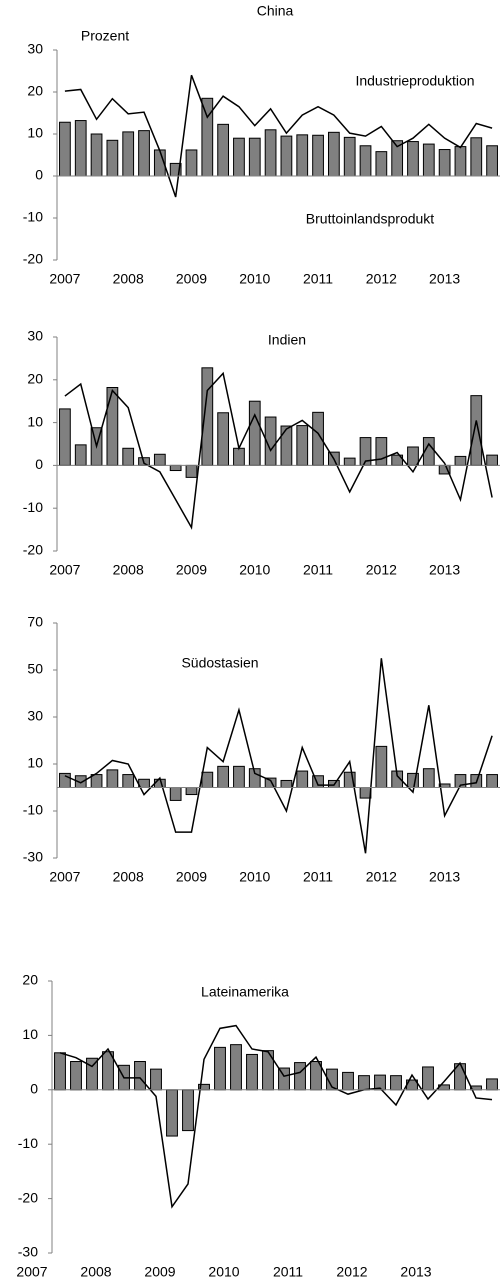 The height and width of the screenshot is (1288, 502). What do you see at coordinates (35, 669) in the screenshot?
I see `y-tick-label: 50` at bounding box center [35, 669].